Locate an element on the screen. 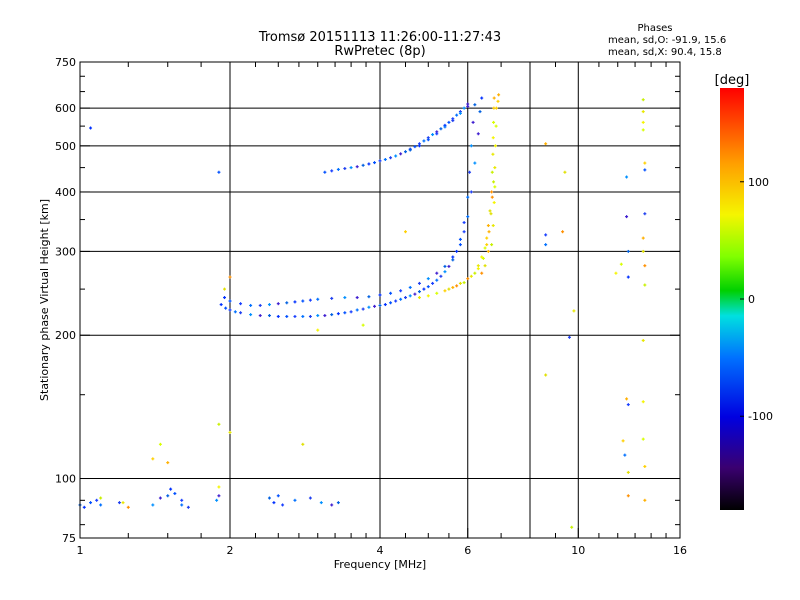 This screenshot has width=800, height=600. phases-heading: Phases is located at coordinates (654, 28).